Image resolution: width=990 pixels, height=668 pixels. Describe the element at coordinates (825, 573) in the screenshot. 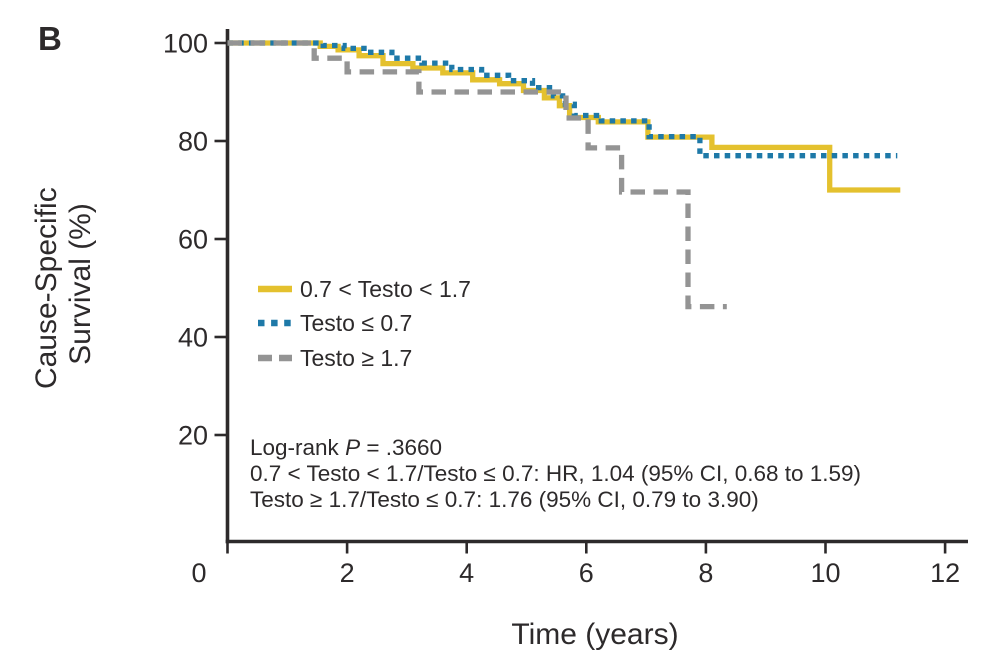

I see `x-tick-label: 10` at that location.